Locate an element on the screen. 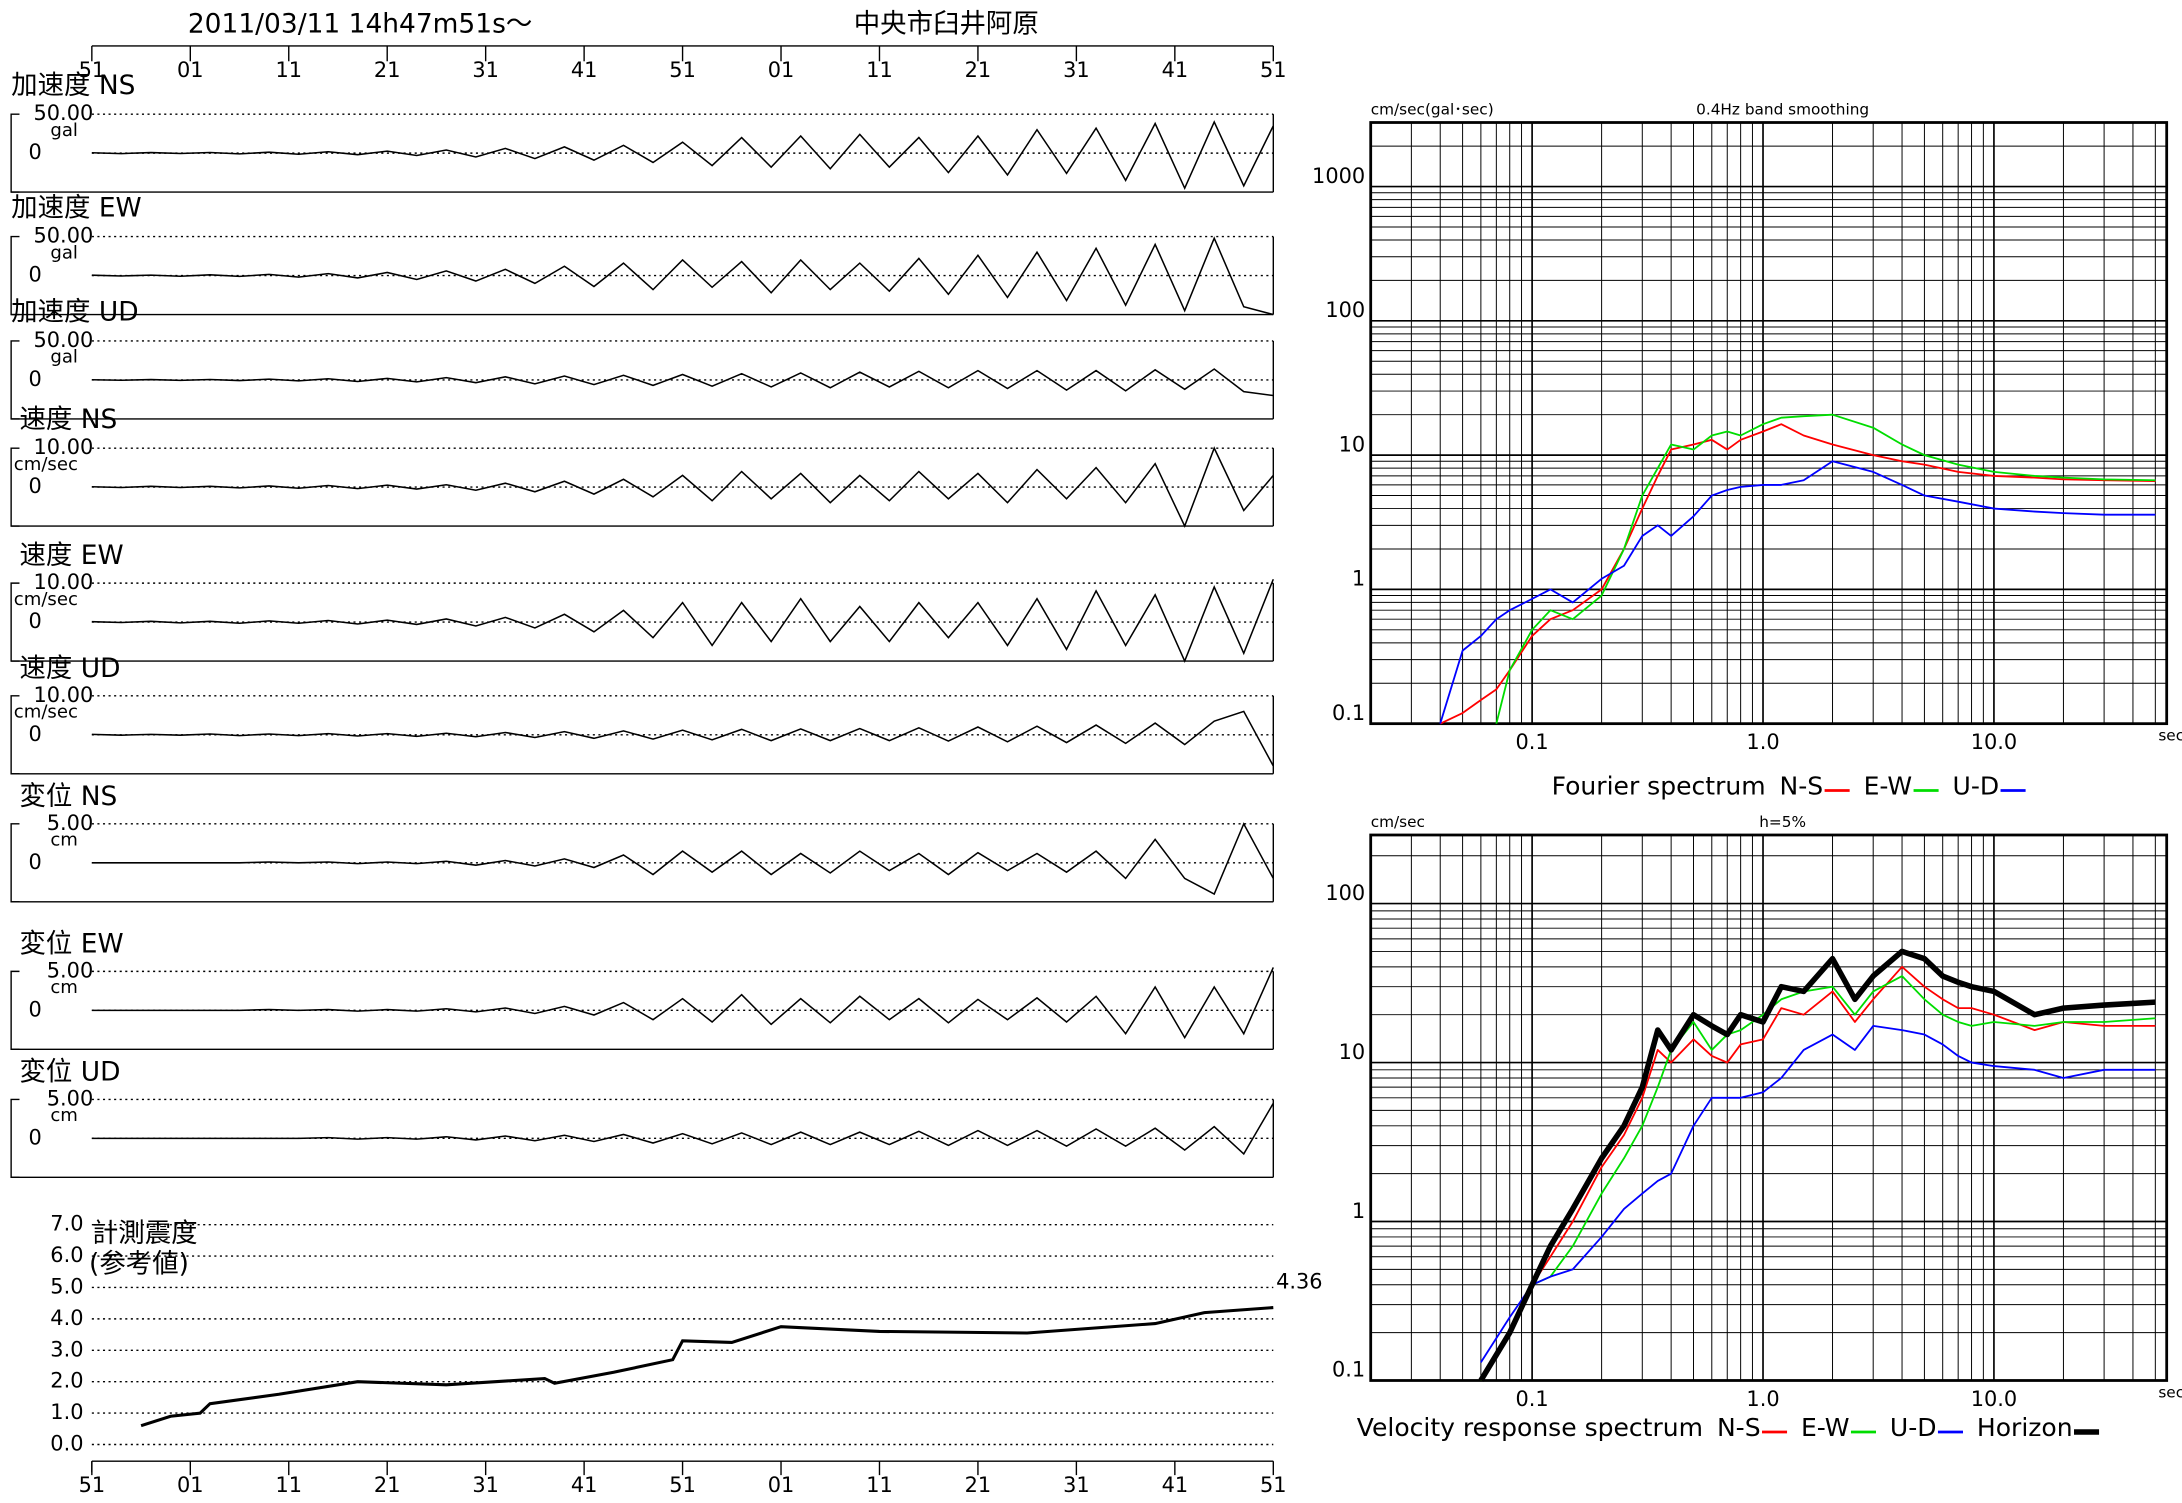 This screenshot has width=2182, height=1503. y-axis-label: cm/sec is located at coordinates (1398, 822).